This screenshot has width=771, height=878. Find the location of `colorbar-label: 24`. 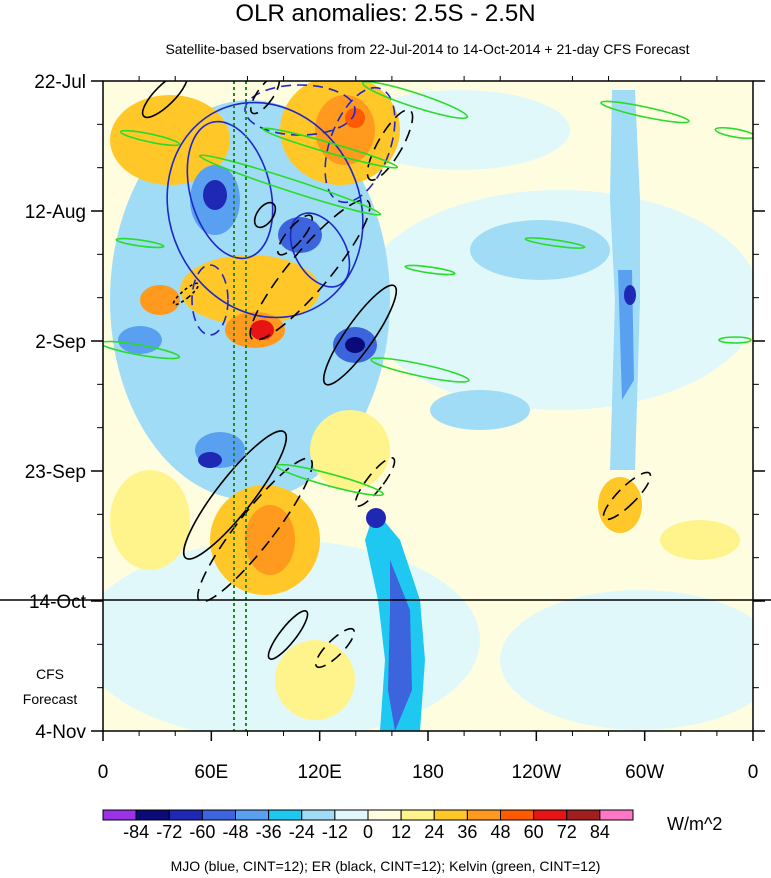

colorbar-label: 24 is located at coordinates (434, 832).